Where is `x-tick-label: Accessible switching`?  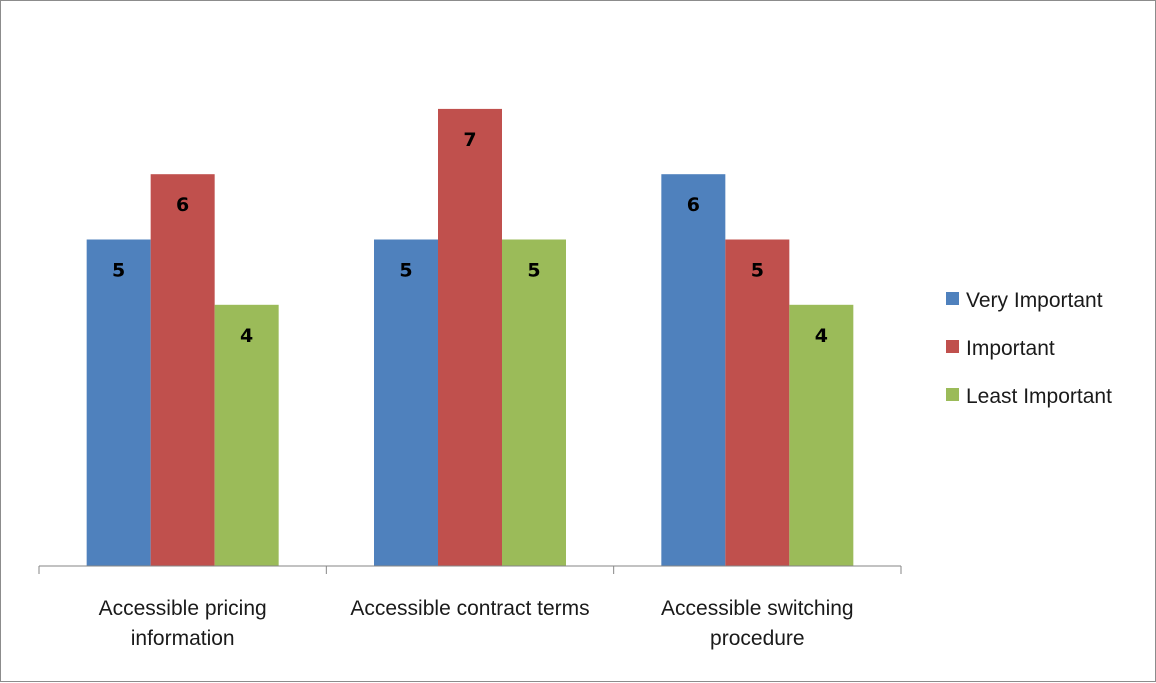 x-tick-label: Accessible switching is located at coordinates (757, 608).